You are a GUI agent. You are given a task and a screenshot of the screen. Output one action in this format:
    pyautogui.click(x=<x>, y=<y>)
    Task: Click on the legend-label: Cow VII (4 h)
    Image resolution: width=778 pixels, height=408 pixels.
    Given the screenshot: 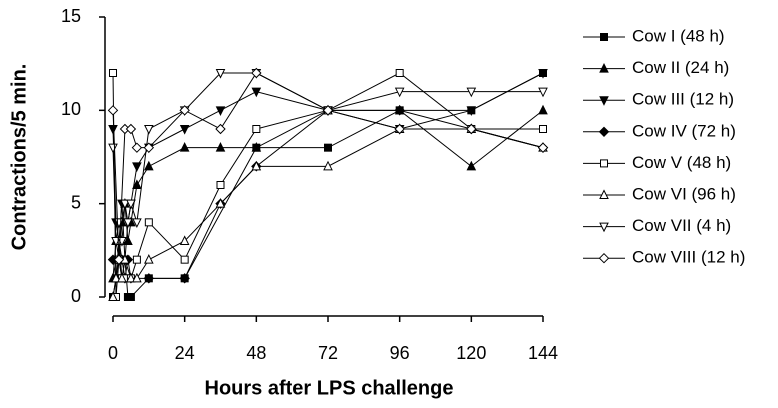 What is the action you would take?
    pyautogui.click(x=681, y=225)
    